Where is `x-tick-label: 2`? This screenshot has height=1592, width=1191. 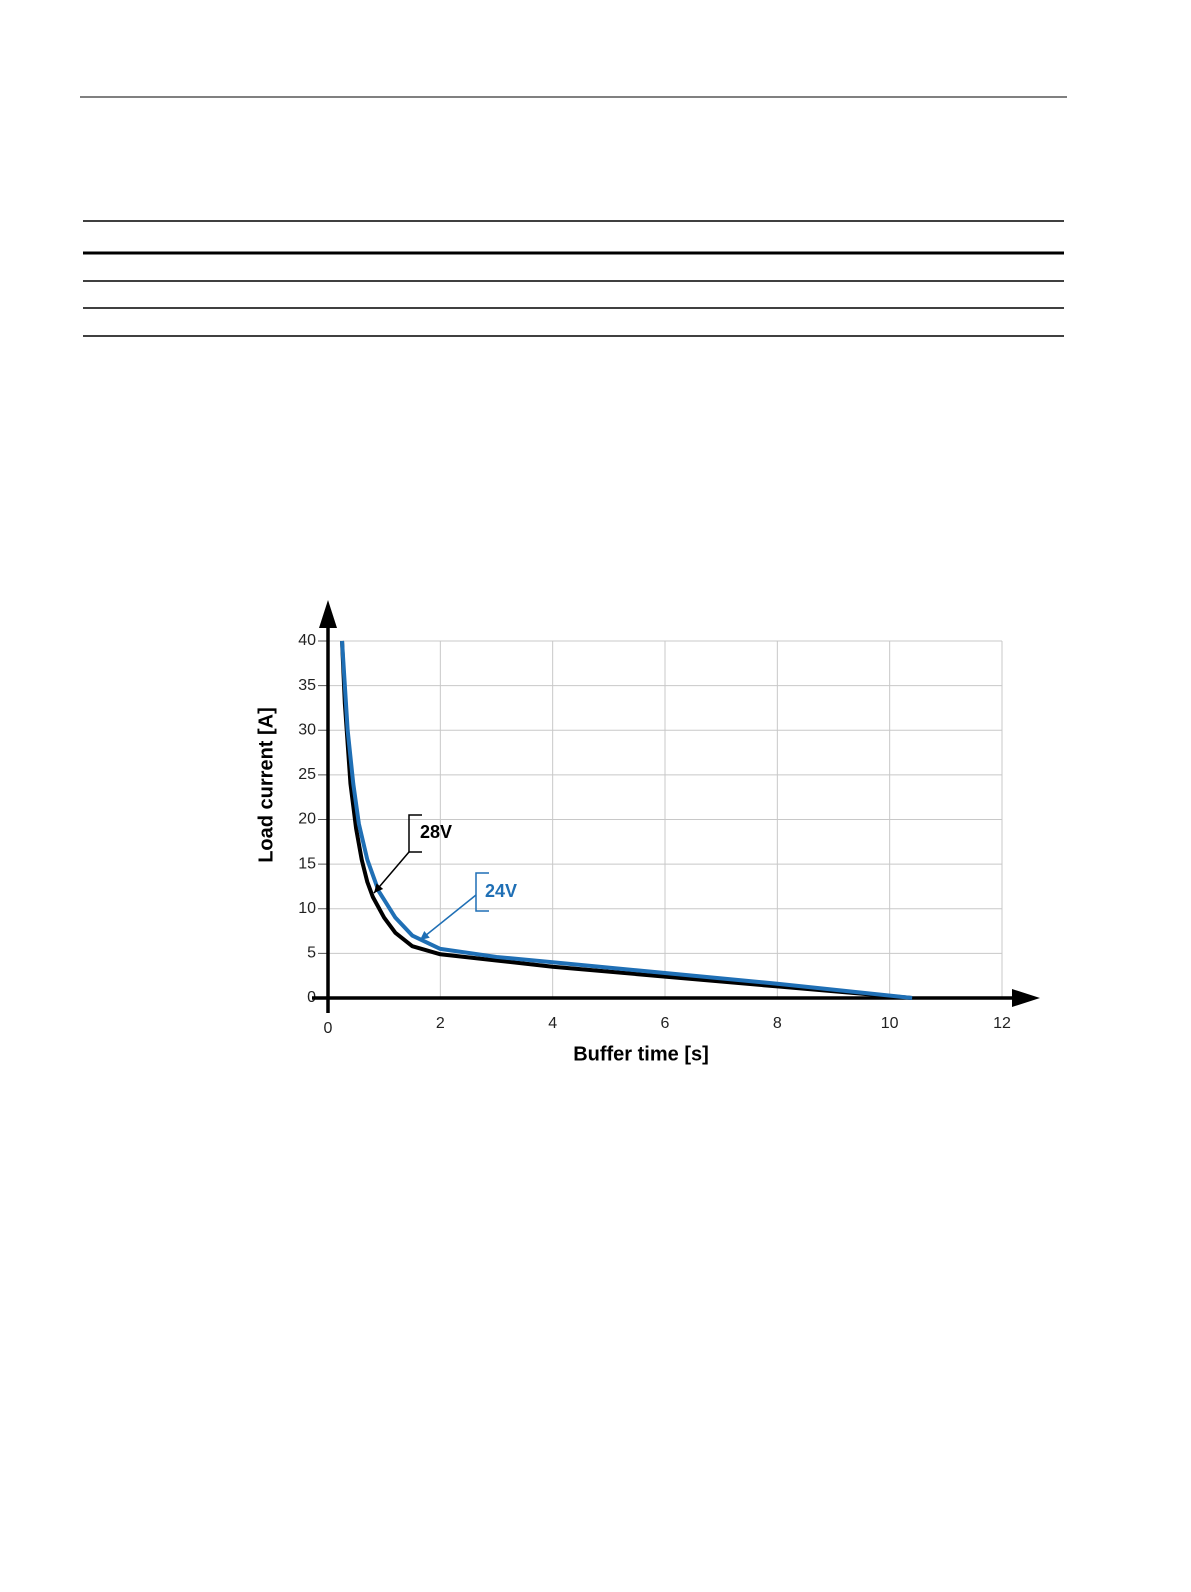
x-tick-label: 2 is located at coordinates (440, 1023).